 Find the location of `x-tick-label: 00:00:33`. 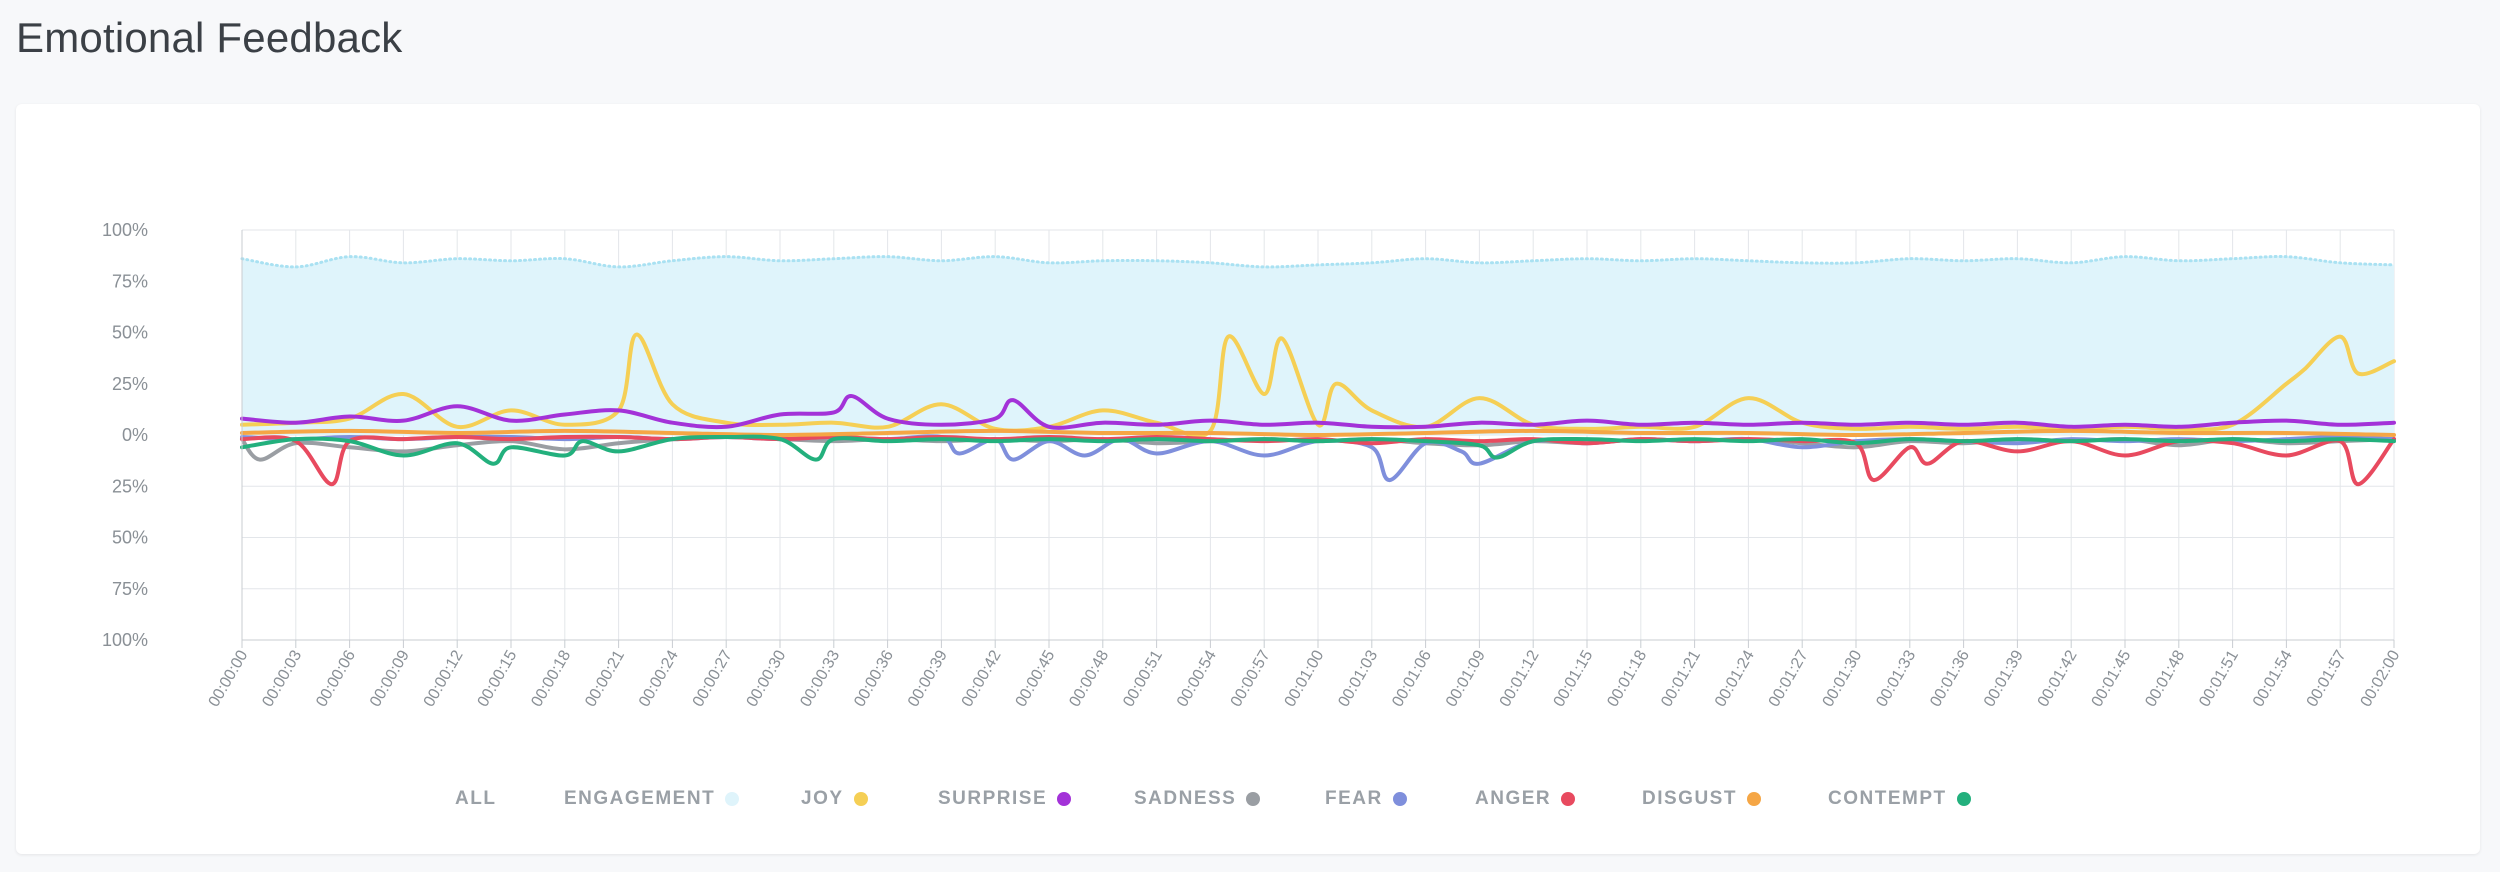

x-tick-label: 00:00:33 is located at coordinates (820, 678).